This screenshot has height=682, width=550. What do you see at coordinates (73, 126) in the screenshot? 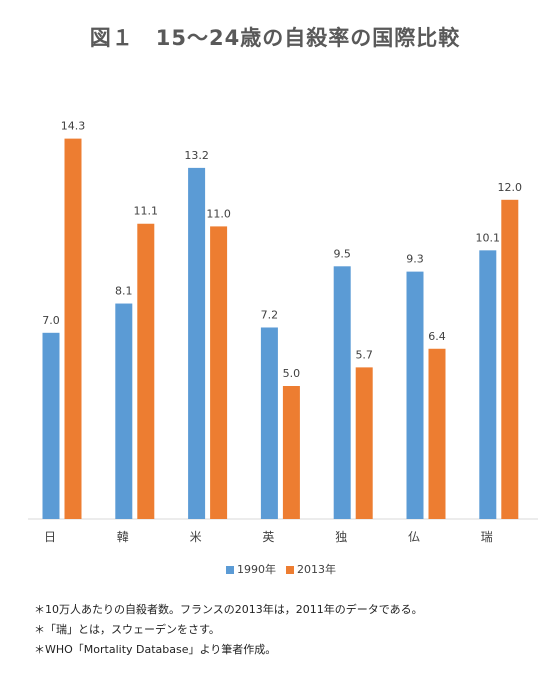
I see `data-label-s2-0: 14.3` at bounding box center [73, 126].